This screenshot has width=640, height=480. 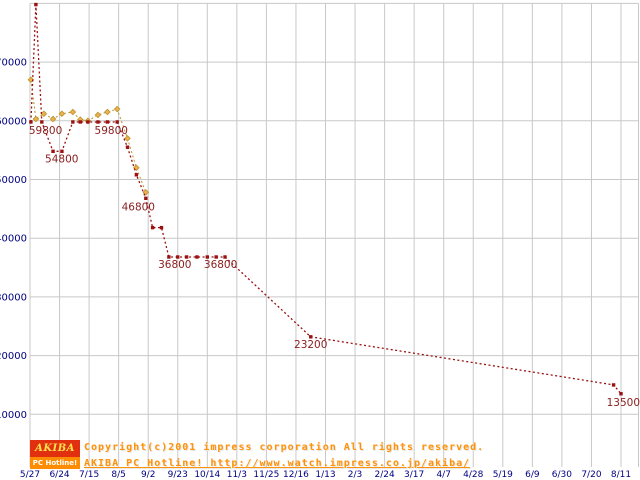 I want to click on x-axis-date-label: 5/27, so click(x=30, y=475).